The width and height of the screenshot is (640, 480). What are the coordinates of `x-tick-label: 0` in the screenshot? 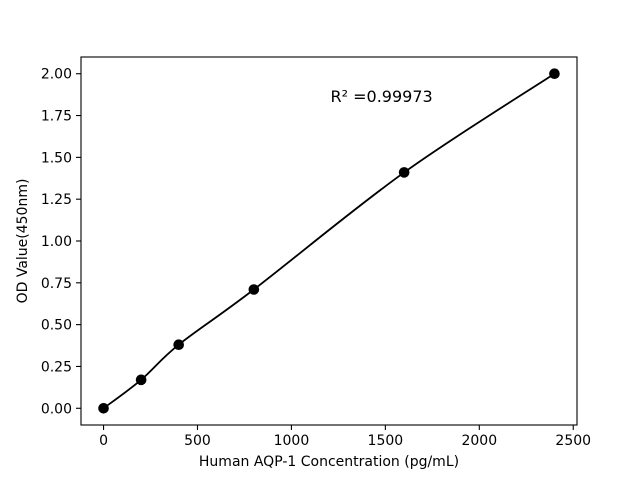 It's located at (103, 441).